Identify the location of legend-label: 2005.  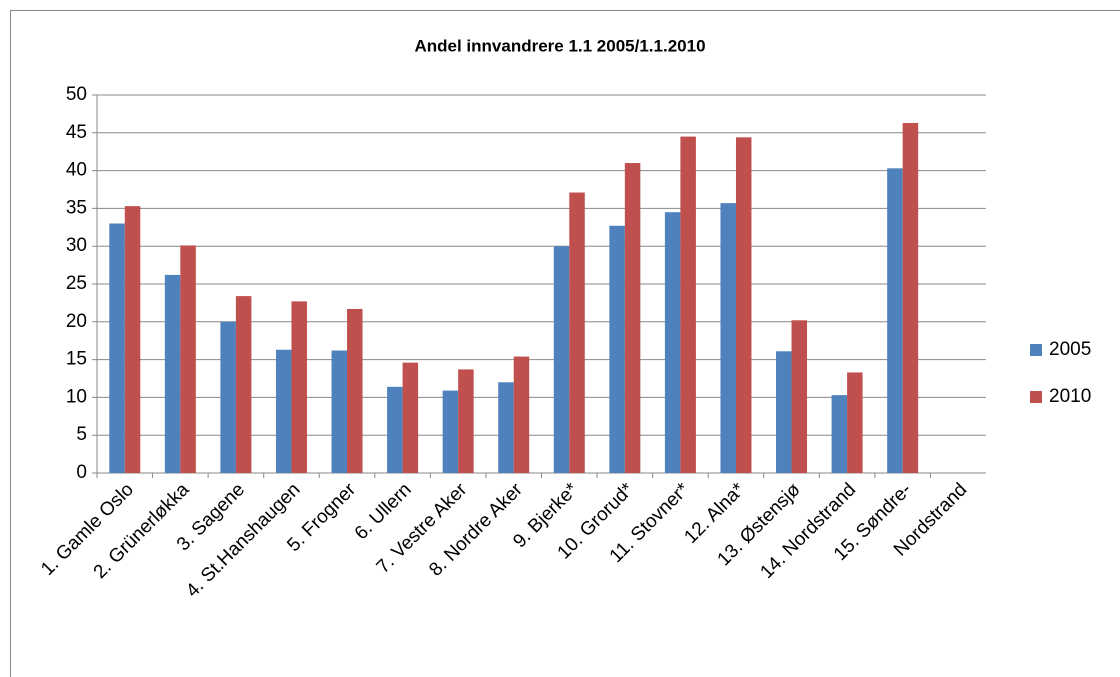
(1070, 349).